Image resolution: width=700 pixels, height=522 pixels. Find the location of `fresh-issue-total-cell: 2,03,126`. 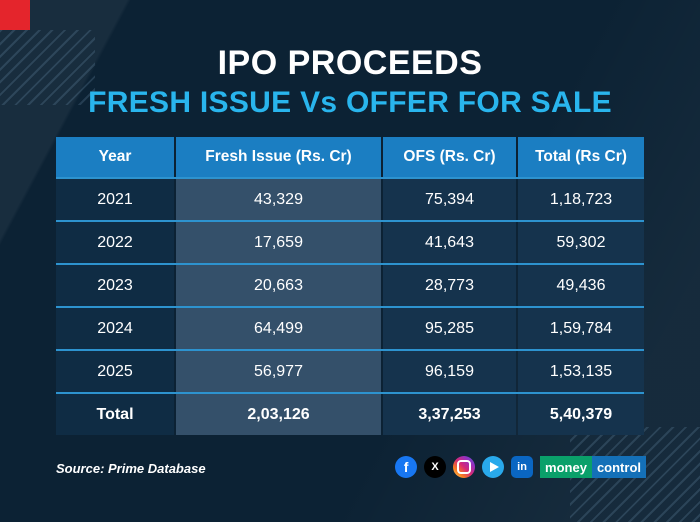

fresh-issue-total-cell: 2,03,126 is located at coordinates (278, 414).